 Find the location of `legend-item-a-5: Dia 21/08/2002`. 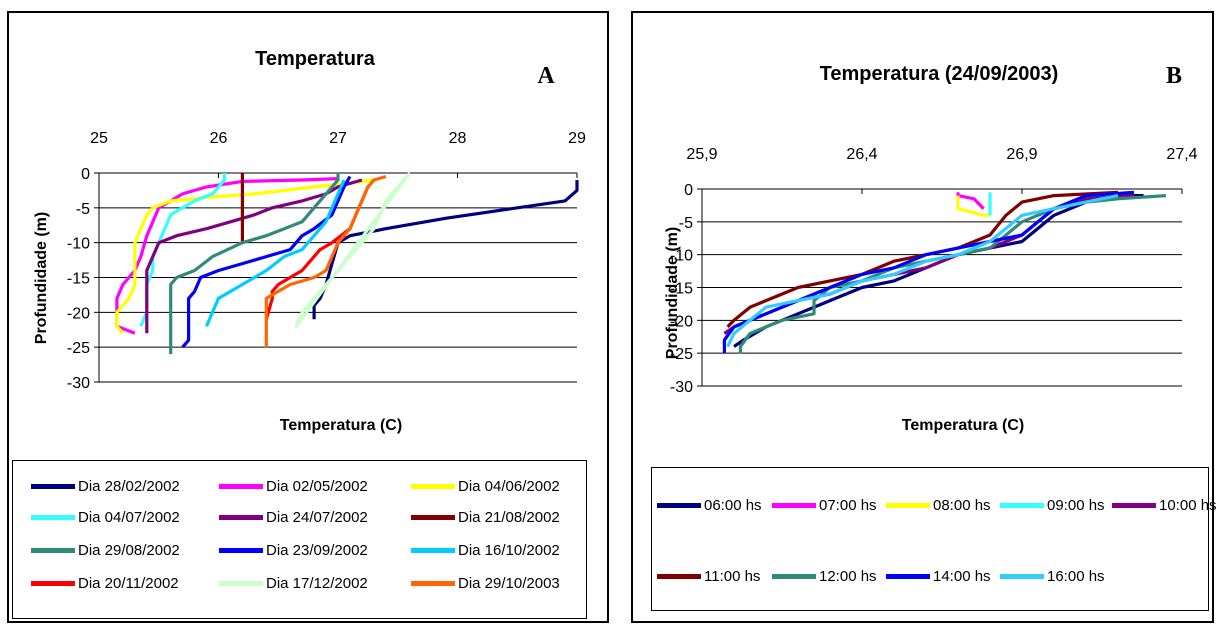

legend-item-a-5: Dia 21/08/2002 is located at coordinates (485, 517).